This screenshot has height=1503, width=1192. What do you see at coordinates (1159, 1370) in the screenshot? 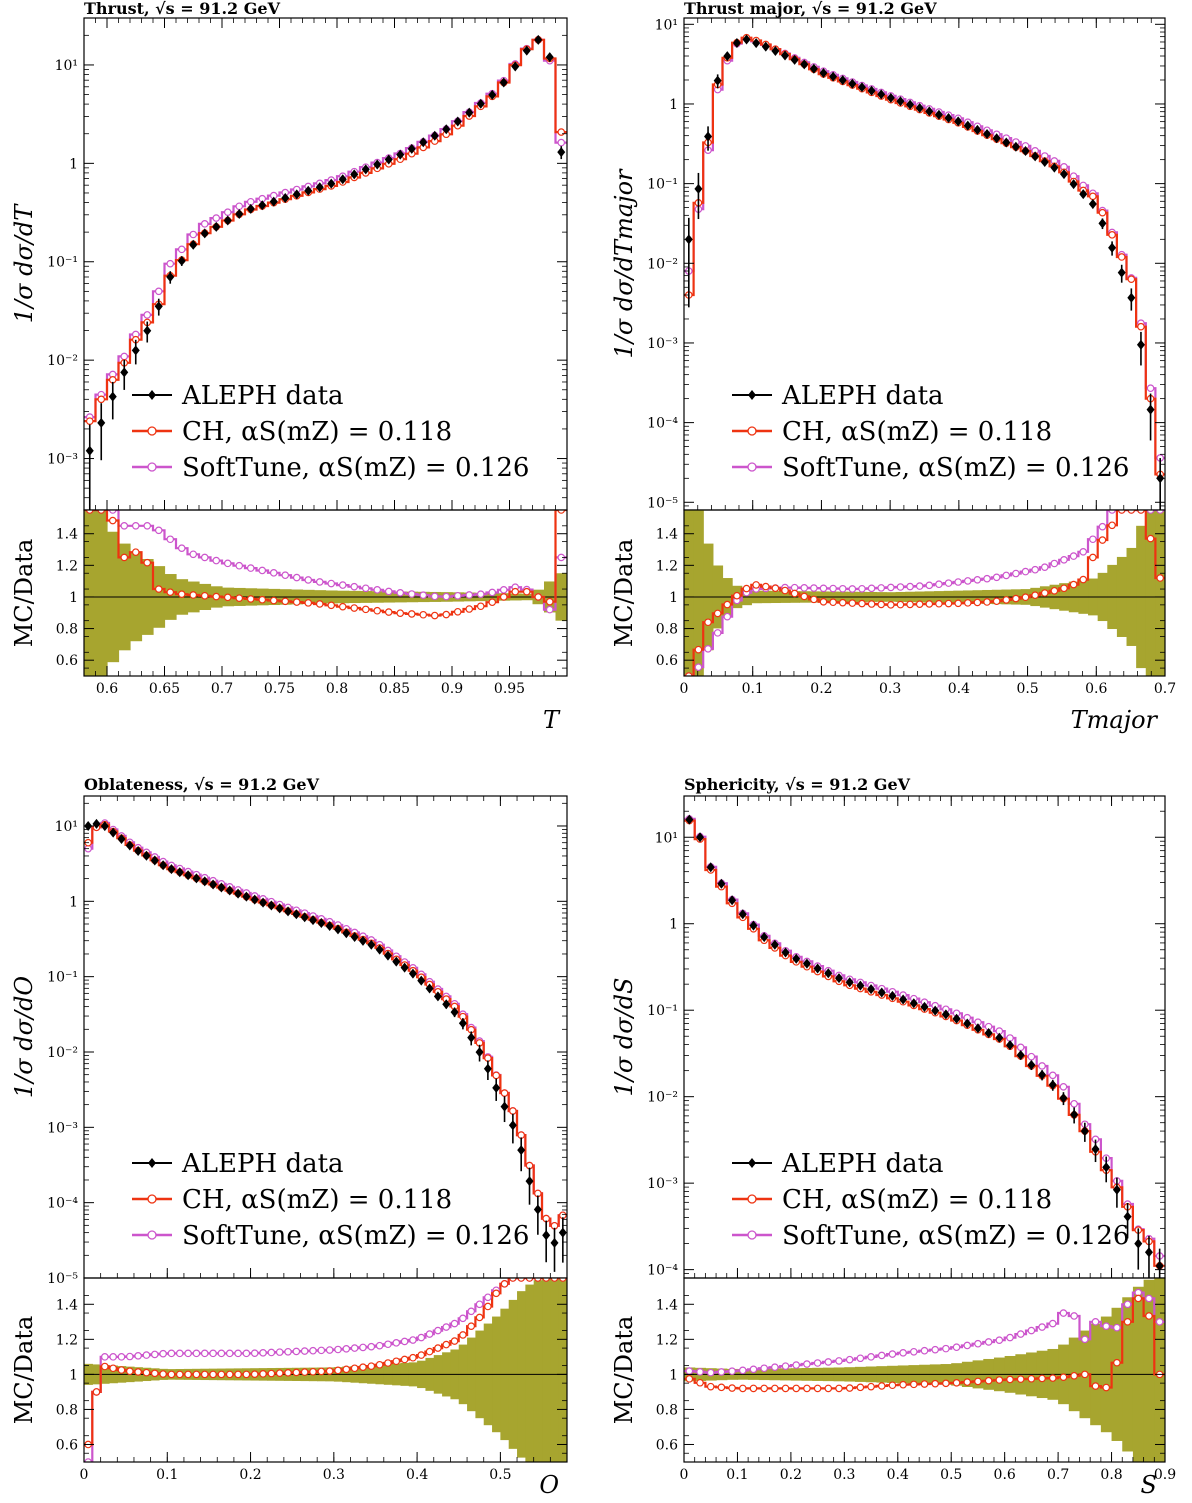
I see `uncertainty-band-bin` at bounding box center [1159, 1370].